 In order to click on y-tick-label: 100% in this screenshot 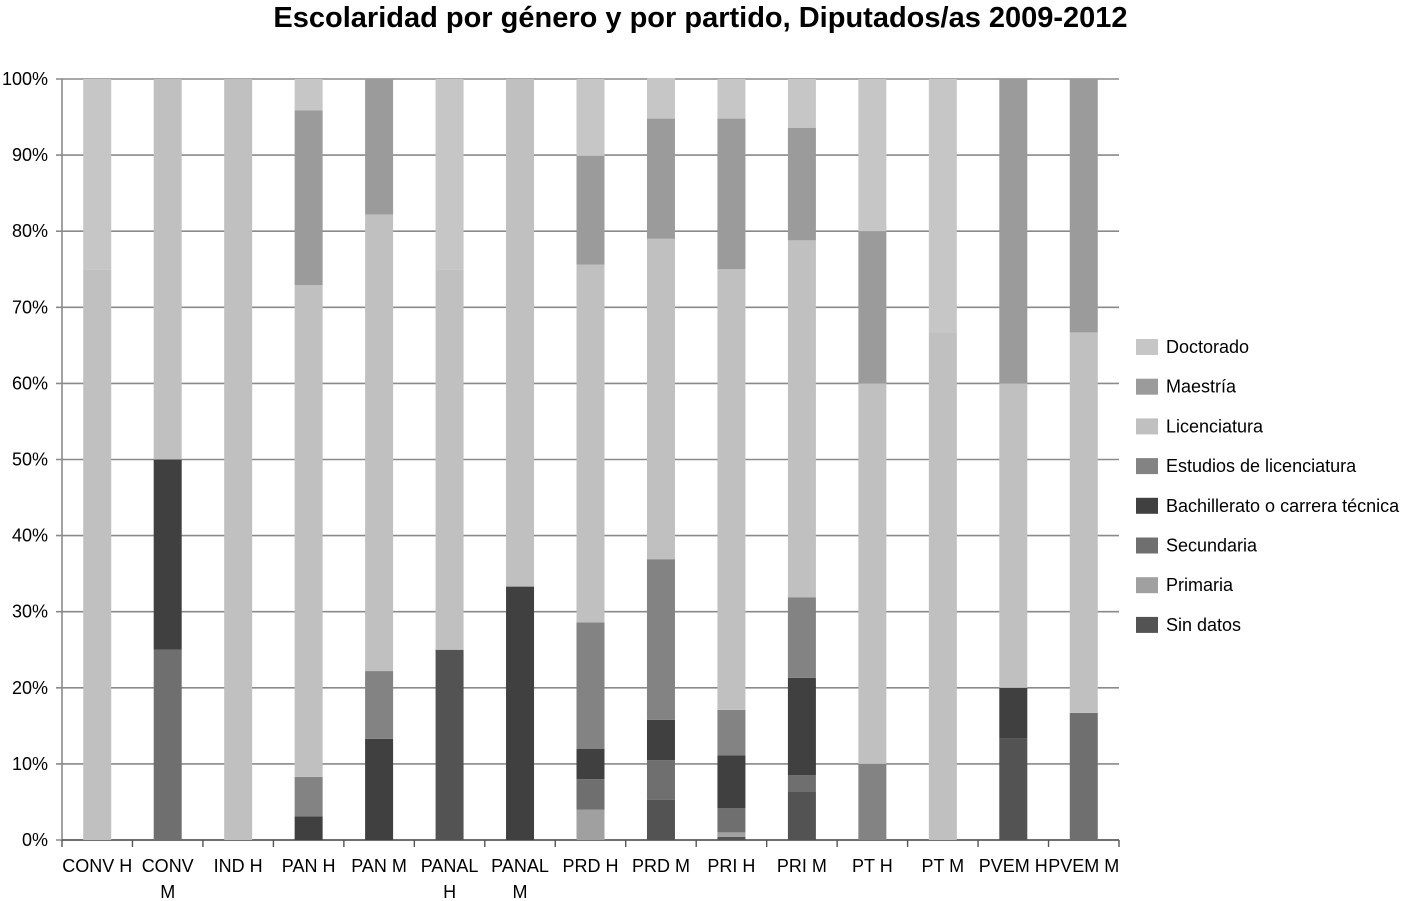, I will do `click(25, 79)`.